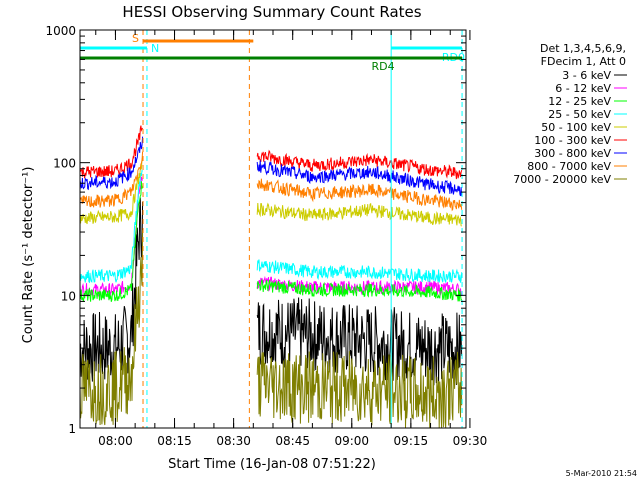 This screenshot has height=480, width=640. What do you see at coordinates (68, 296) in the screenshot?
I see `y-tick-label-1: 10` at bounding box center [68, 296].